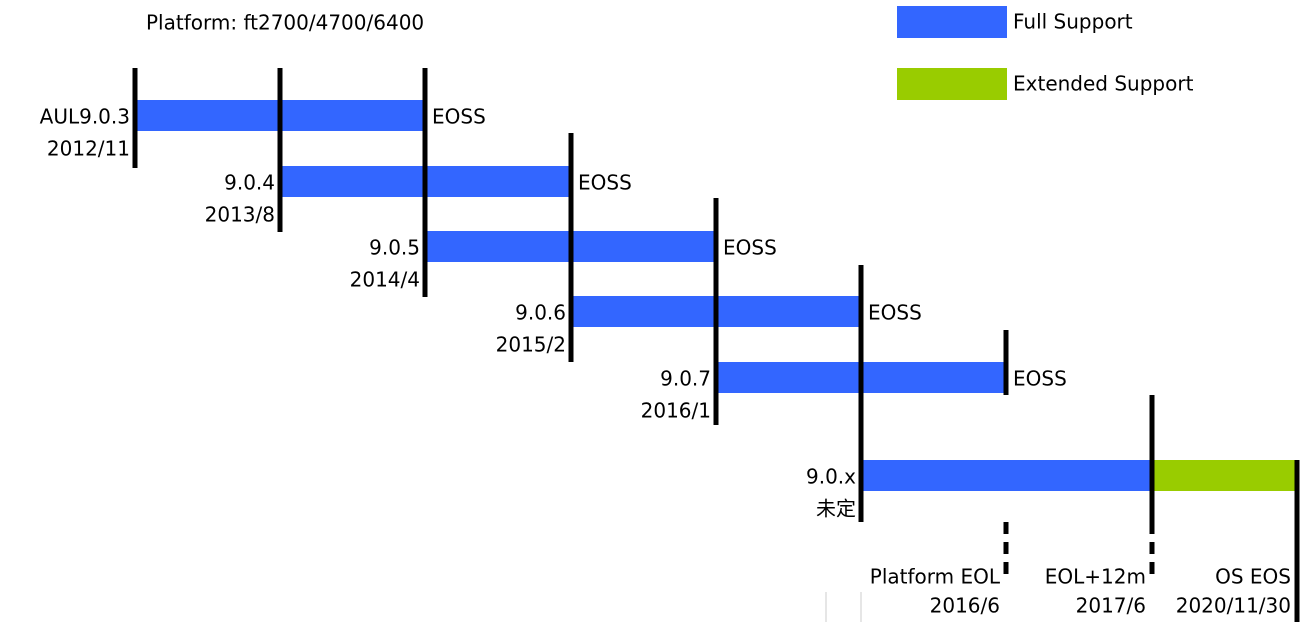 The height and width of the screenshot is (622, 1304). What do you see at coordinates (240, 215) in the screenshot?
I see `release-date: 2013/8` at bounding box center [240, 215].